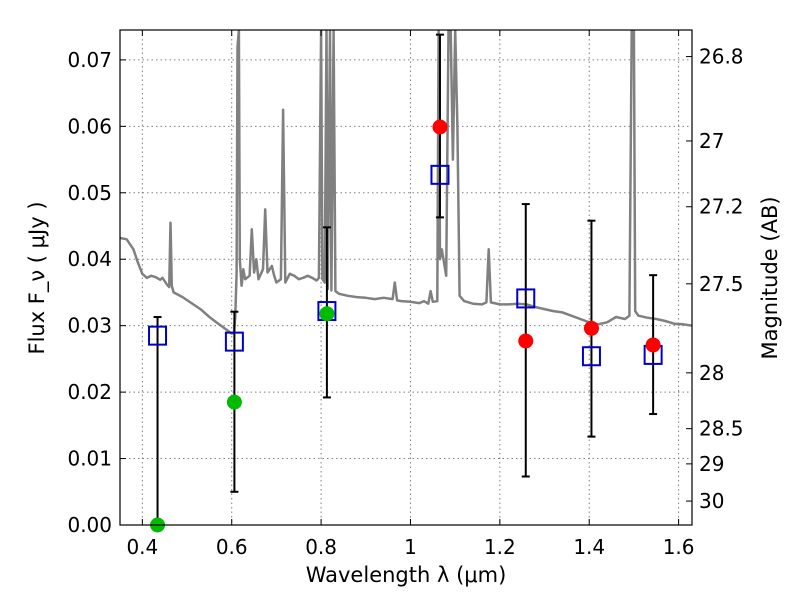 The image size is (800, 600). I want to click on y-axis-label: Flux F_ν ( μJy ), so click(37, 277).